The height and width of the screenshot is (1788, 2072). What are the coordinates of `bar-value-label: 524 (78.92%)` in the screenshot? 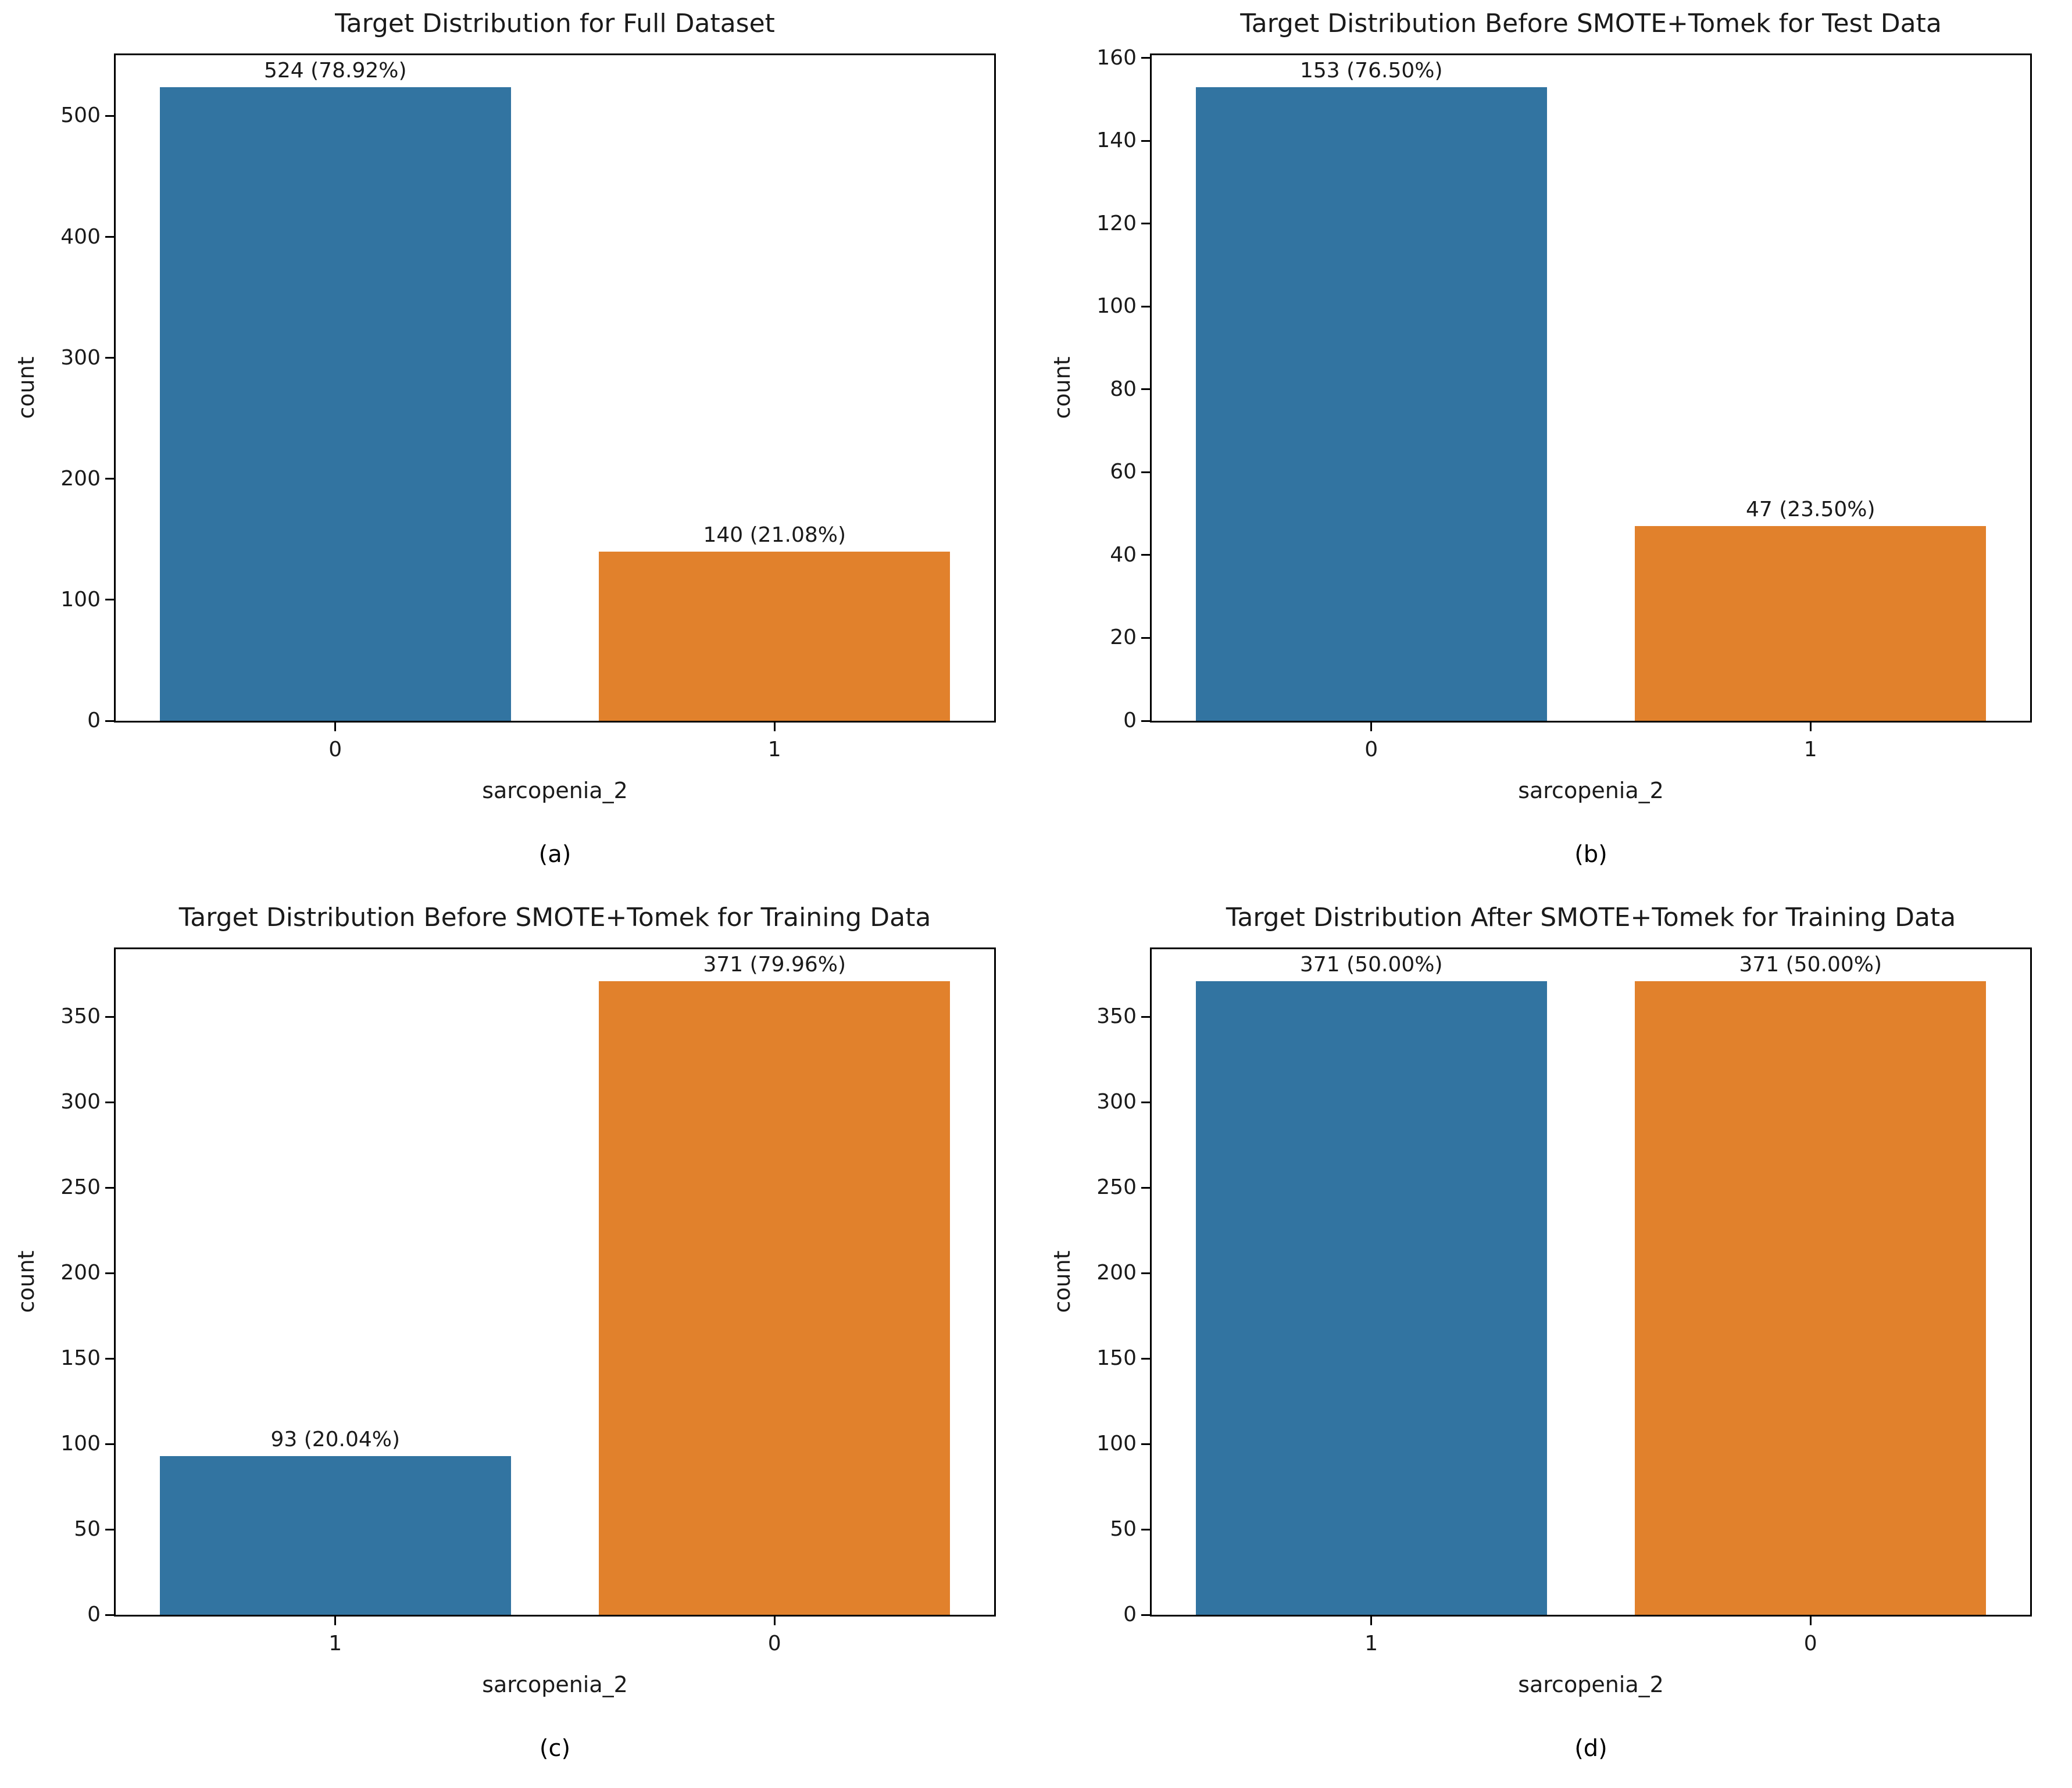 It's located at (335, 70).